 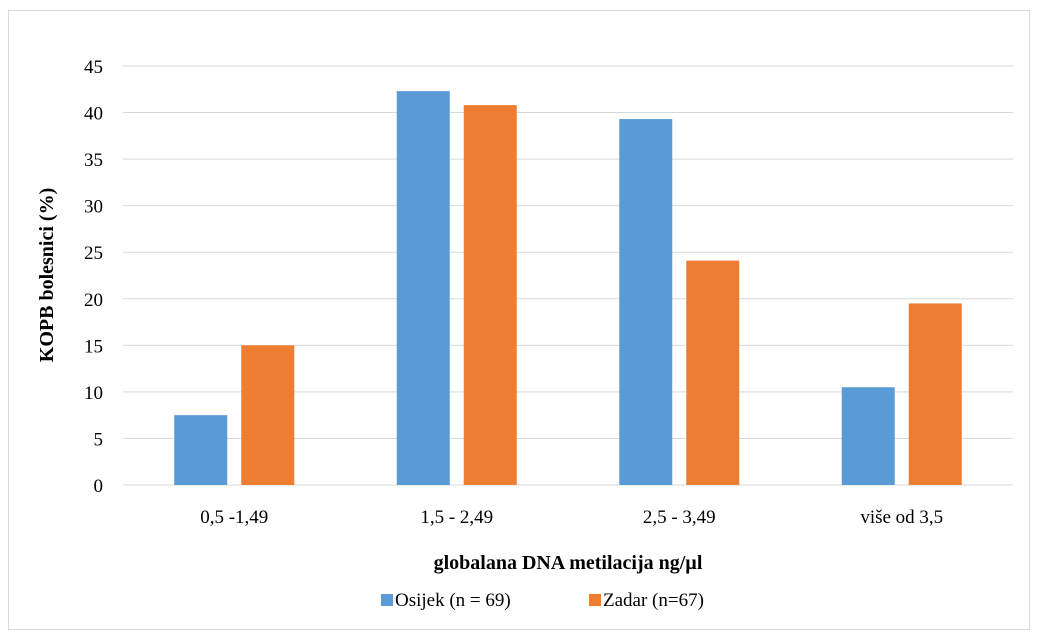 What do you see at coordinates (93, 346) in the screenshot?
I see `y-tick-label: 15` at bounding box center [93, 346].